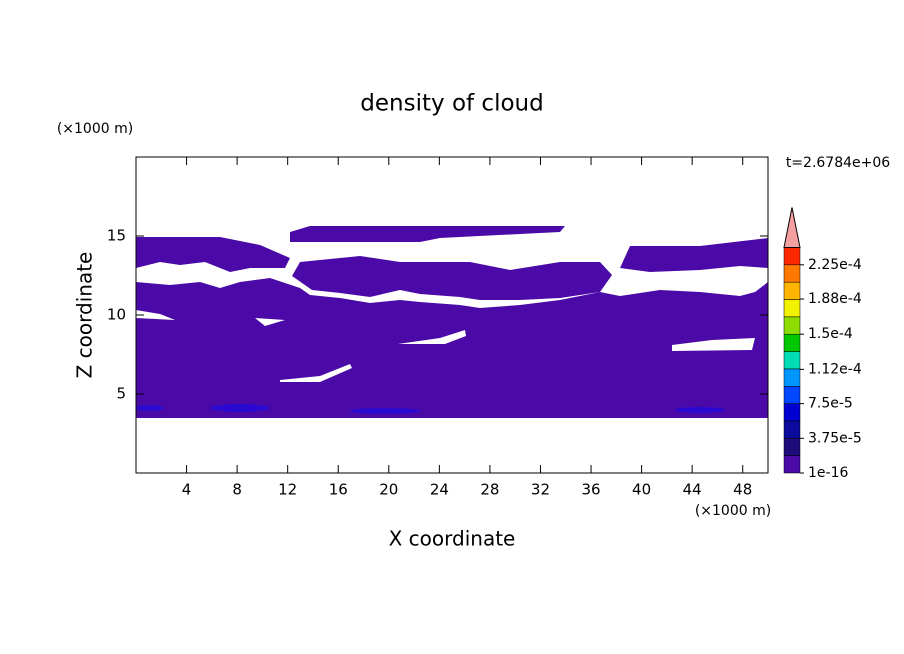 Image resolution: width=904 pixels, height=654 pixels. I want to click on y-tick-label: 10, so click(116, 315).